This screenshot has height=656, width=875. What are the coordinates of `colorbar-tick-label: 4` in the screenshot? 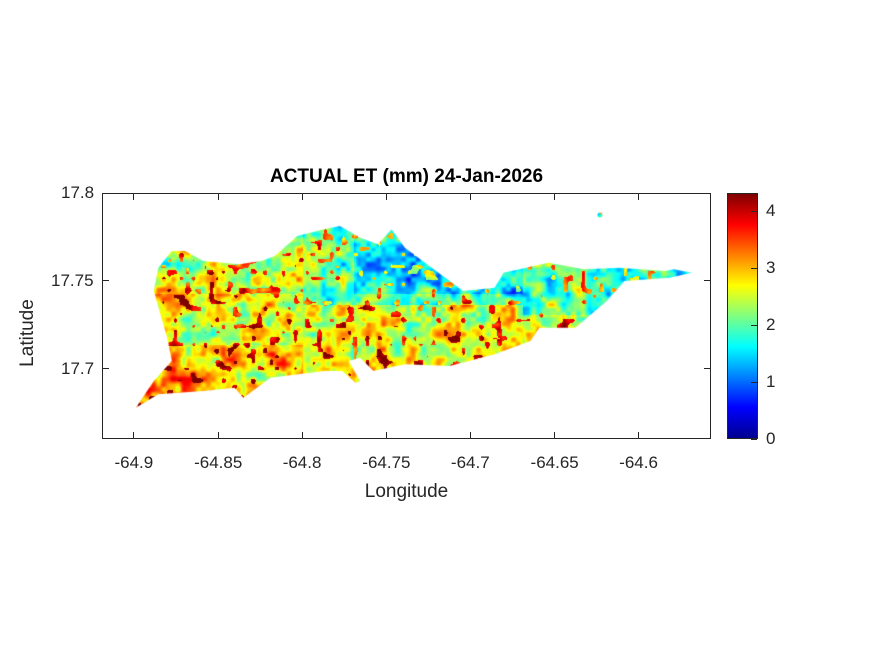 It's located at (771, 211).